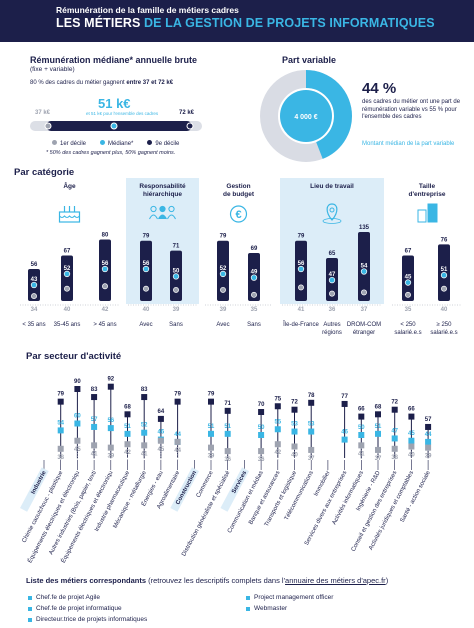 This screenshot has width=474, height=628. I want to click on low-label: 35, so click(254, 310).